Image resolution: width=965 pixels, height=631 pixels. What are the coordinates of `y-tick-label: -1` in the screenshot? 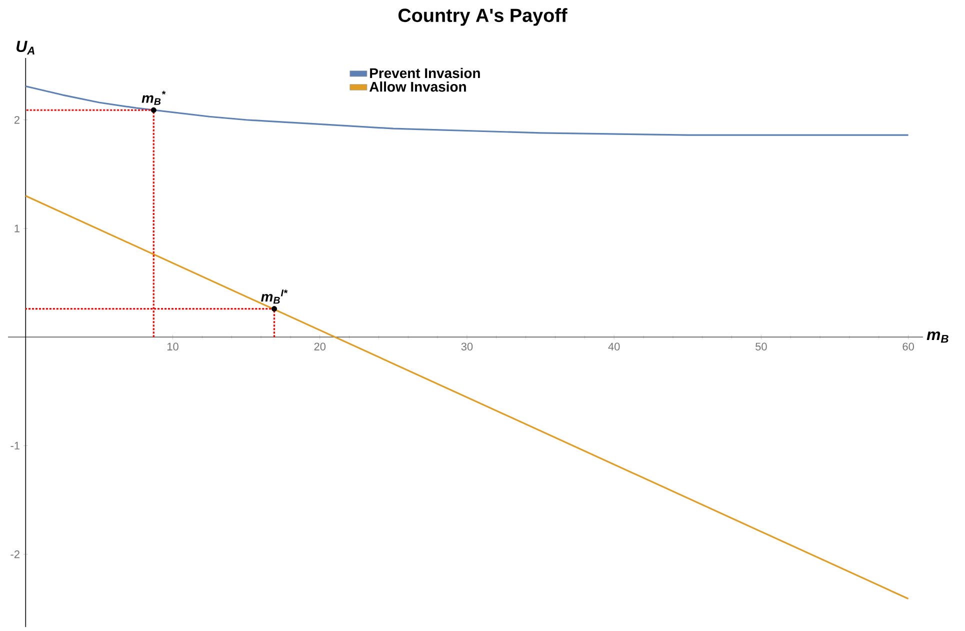 It's located at (15, 446).